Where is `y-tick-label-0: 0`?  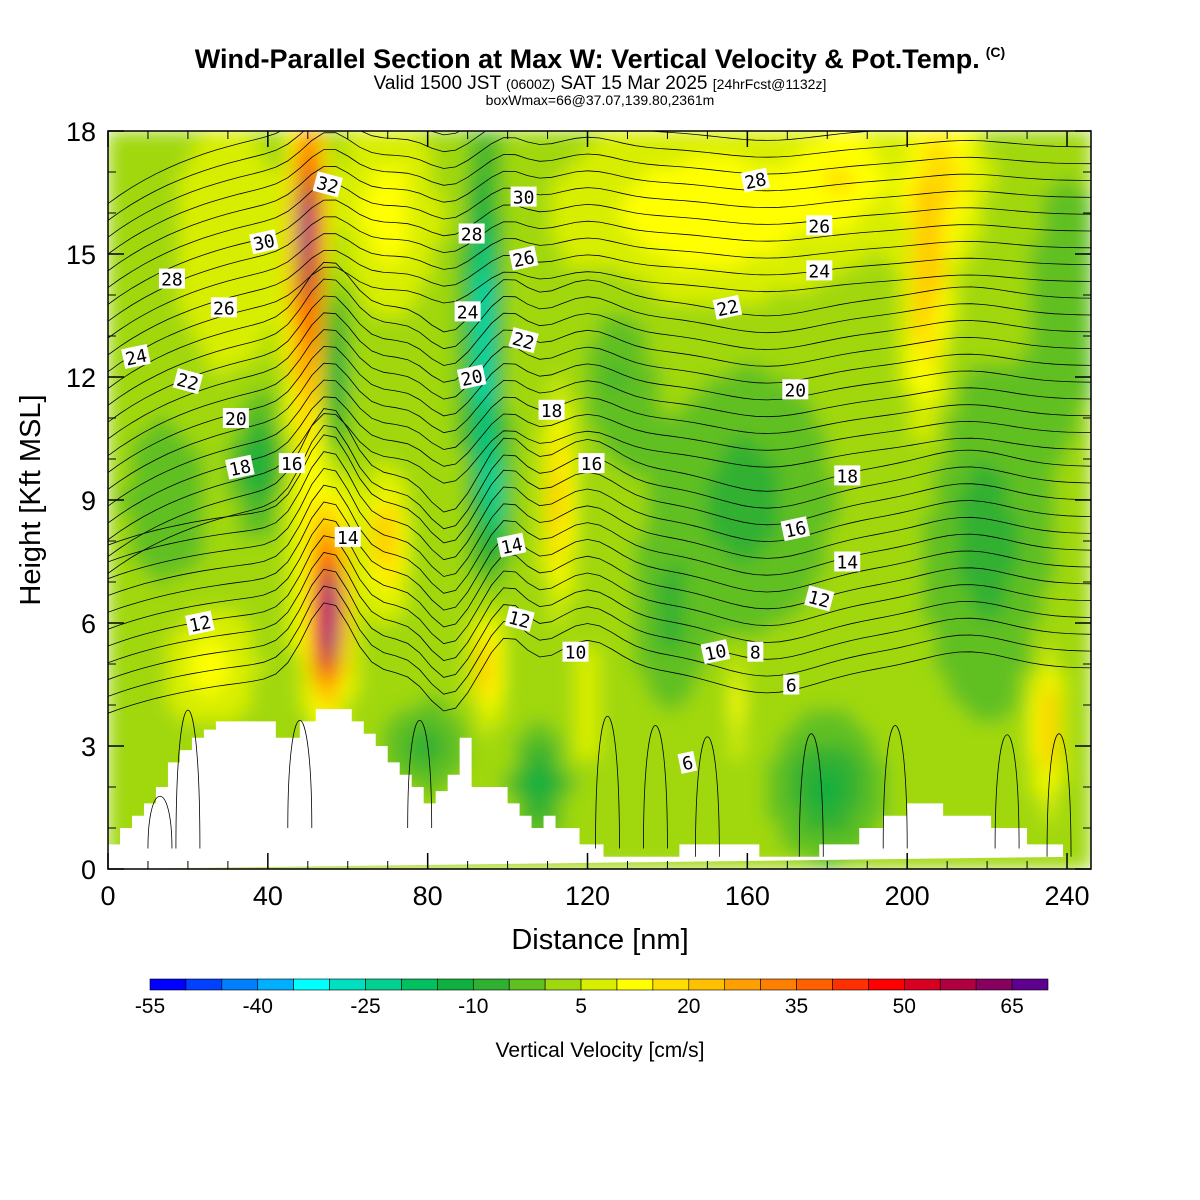
y-tick-label-0: 0 is located at coordinates (88, 870).